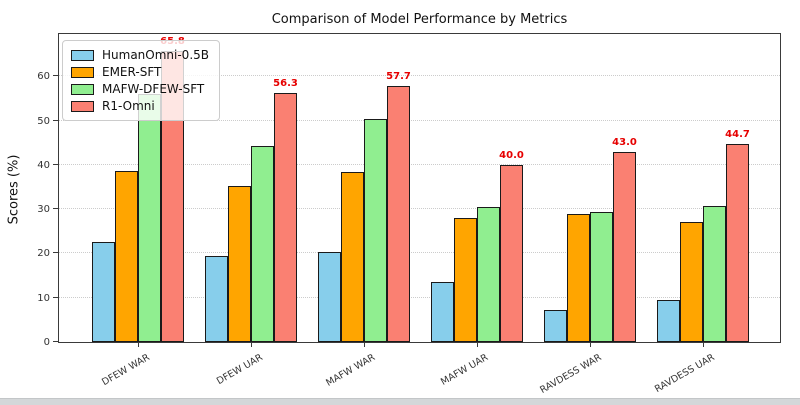 The height and width of the screenshot is (405, 800). I want to click on legend-item: HumanOmni-0.5B, so click(140, 55).